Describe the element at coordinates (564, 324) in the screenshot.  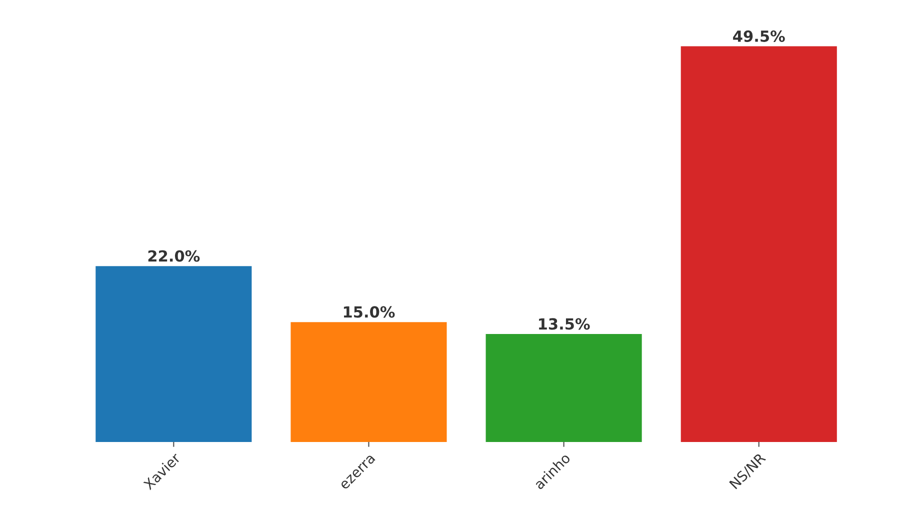
I see `data-label: 13.5%` at that location.